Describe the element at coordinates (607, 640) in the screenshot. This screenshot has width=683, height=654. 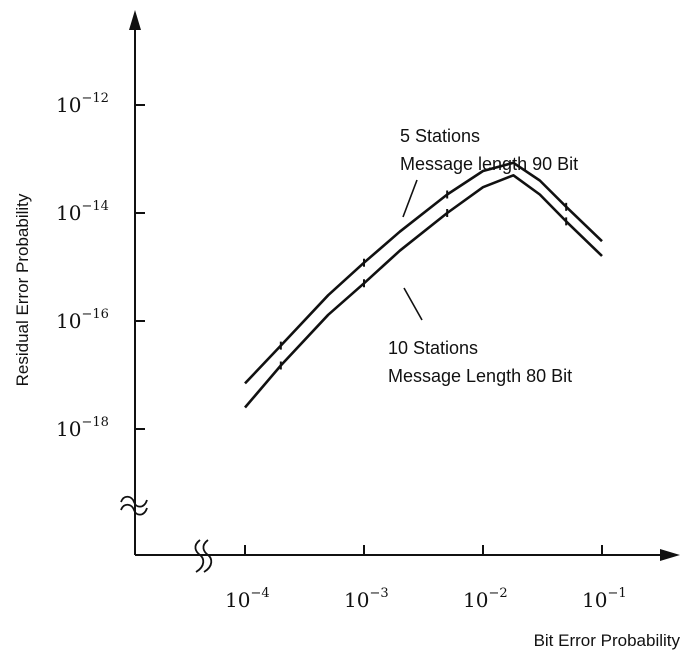
I see `x-axis-title: Bit Error Probability` at that location.